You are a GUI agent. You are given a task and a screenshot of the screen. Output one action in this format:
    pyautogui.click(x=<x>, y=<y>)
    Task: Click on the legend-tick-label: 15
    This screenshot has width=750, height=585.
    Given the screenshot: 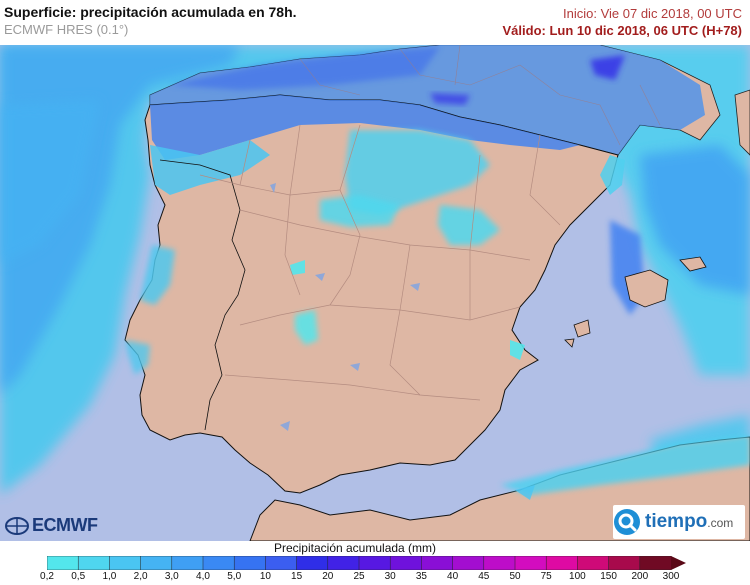 What is the action you would take?
    pyautogui.click(x=297, y=576)
    